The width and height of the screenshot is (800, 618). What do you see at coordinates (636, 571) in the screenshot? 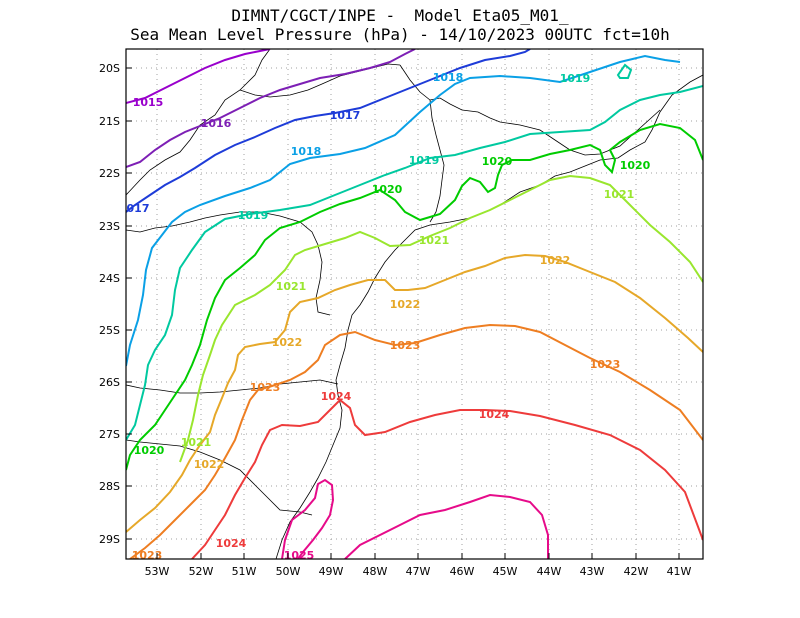
I see `lon-label: 42W` at bounding box center [636, 571].